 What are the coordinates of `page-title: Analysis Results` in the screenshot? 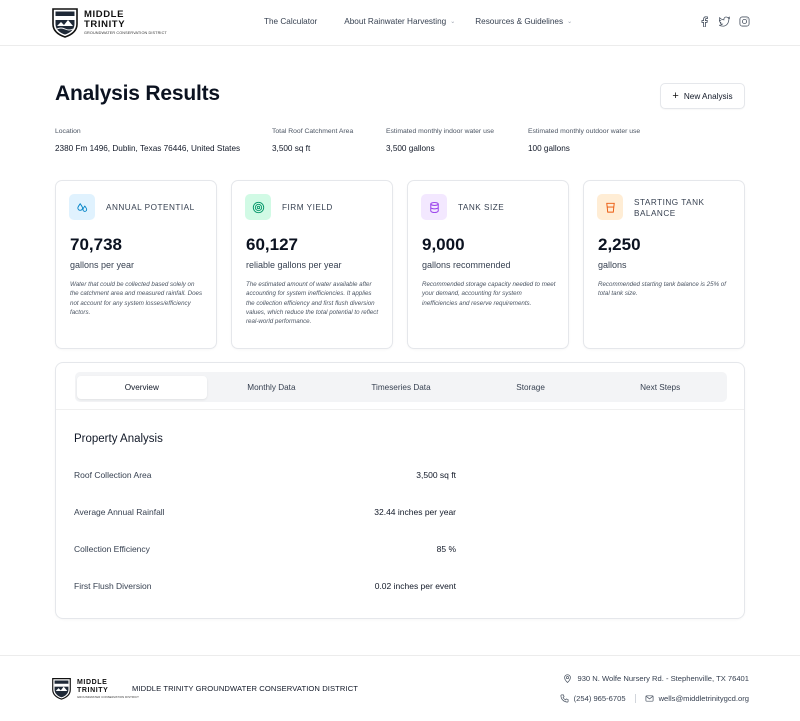 It's located at (137, 93).